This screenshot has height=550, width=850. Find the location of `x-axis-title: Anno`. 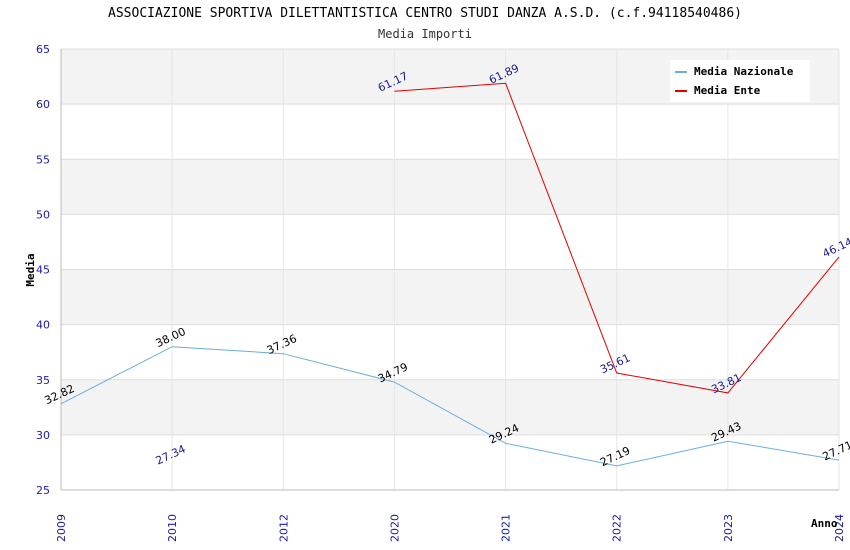

x-axis-title: Anno is located at coordinates (824, 523).